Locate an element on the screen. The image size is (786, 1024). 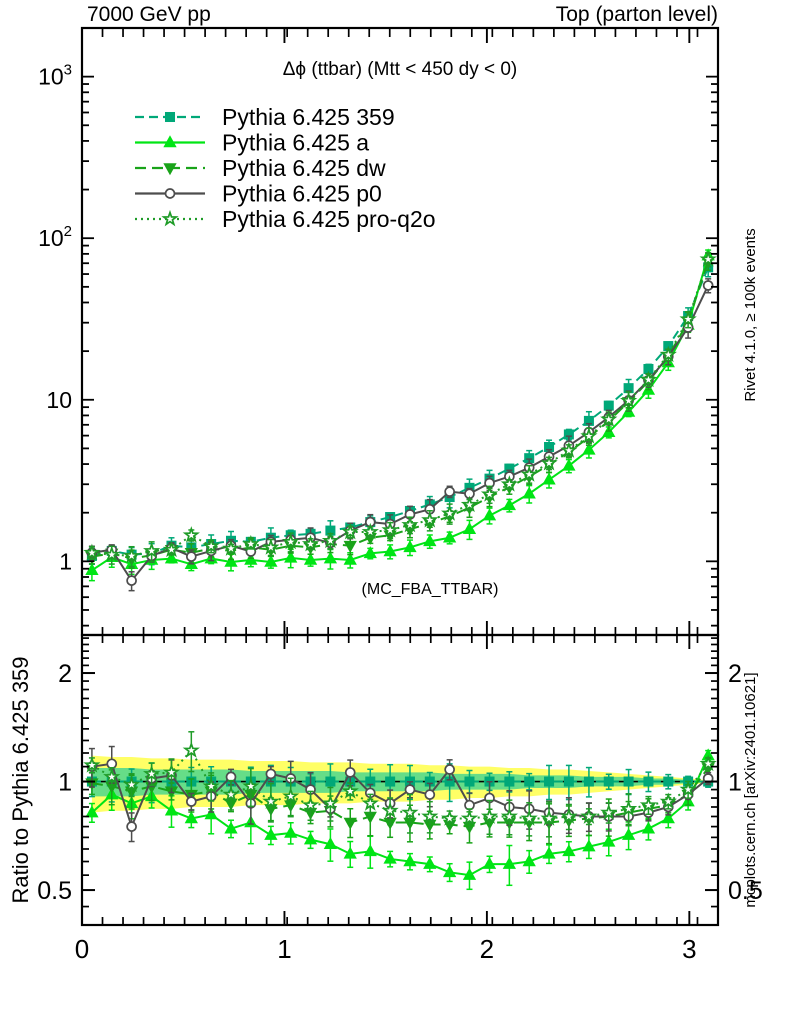
legend-item-pythia-6-425-pro-q2o: Pythia 6.425 pro-q2o is located at coordinates (285, 219).